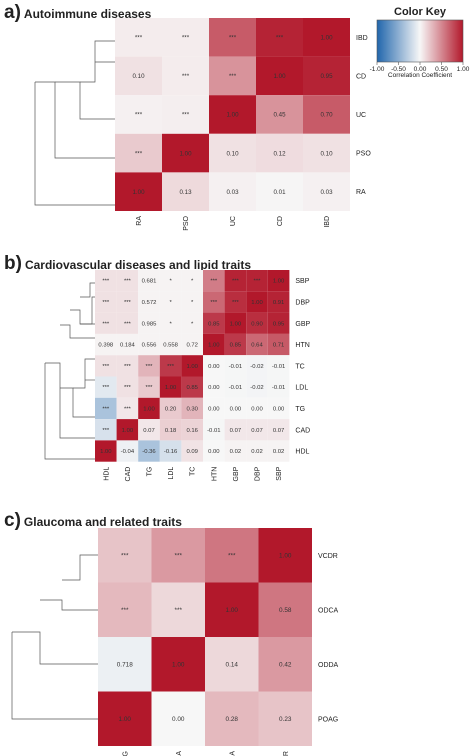 The height and width of the screenshot is (756, 472). What do you see at coordinates (149, 324) in the screenshot?
I see `cell-label: 0.985` at bounding box center [149, 324].